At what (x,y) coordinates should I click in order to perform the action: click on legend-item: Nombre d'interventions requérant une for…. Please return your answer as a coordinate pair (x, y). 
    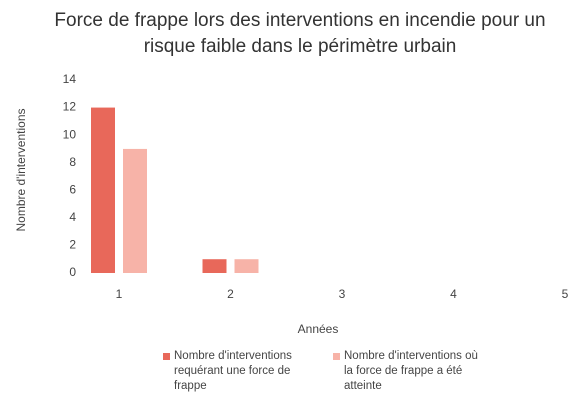
    Looking at the image, I should click on (238, 371).